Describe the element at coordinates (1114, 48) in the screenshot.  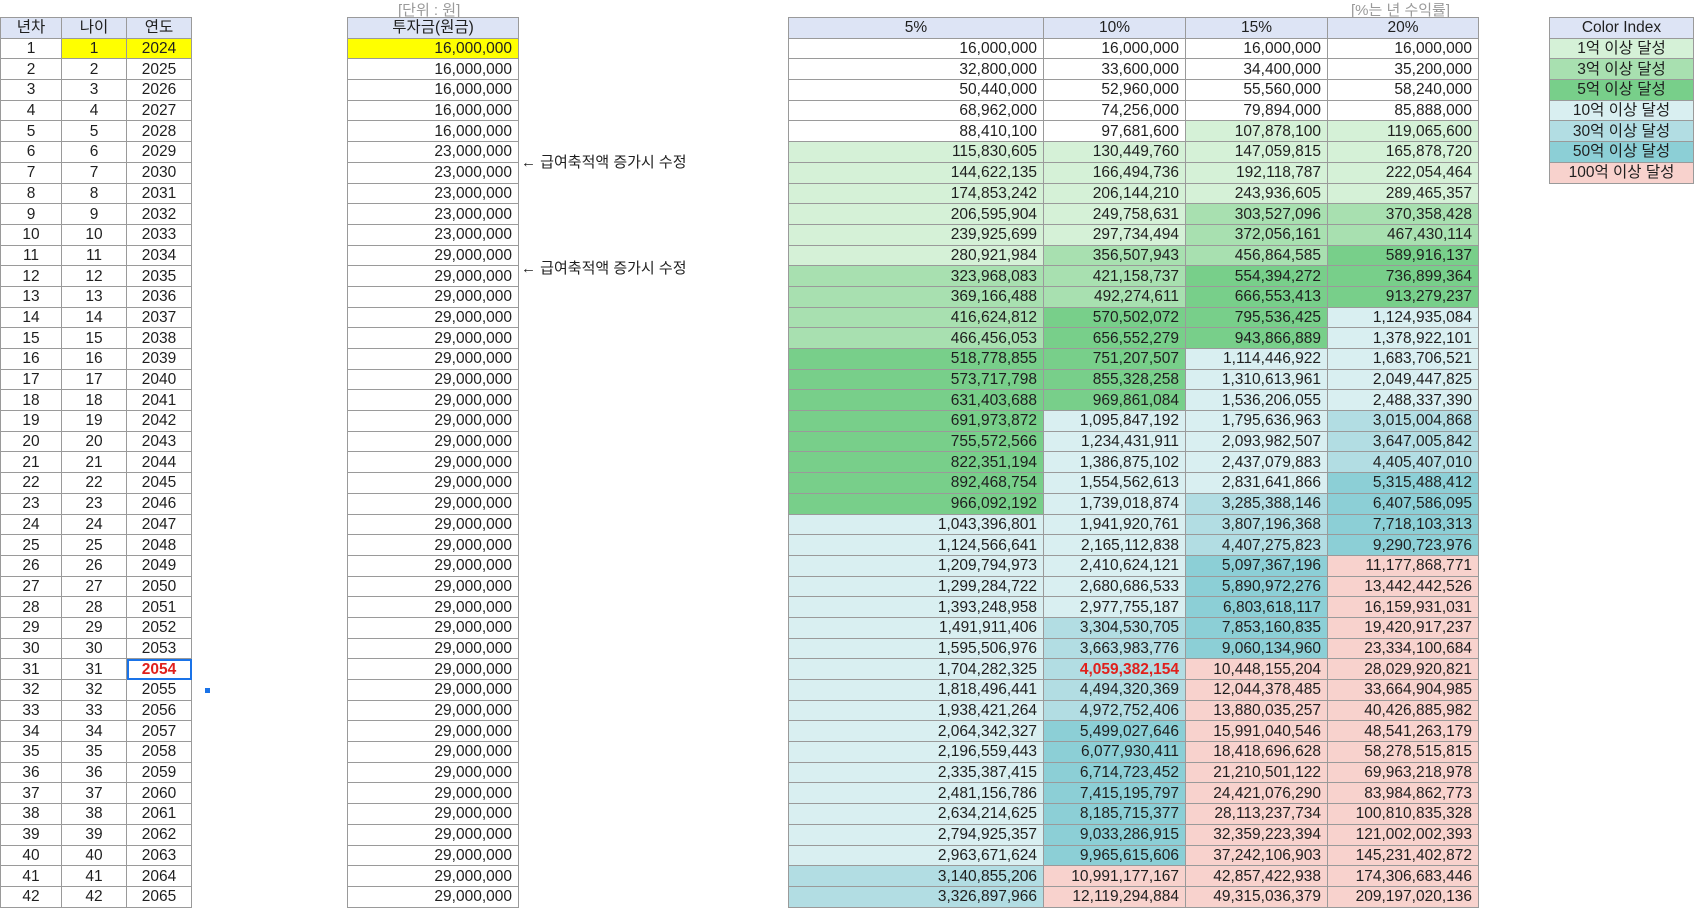
I see `accumulated-value-cell: 16,000,000` at that location.